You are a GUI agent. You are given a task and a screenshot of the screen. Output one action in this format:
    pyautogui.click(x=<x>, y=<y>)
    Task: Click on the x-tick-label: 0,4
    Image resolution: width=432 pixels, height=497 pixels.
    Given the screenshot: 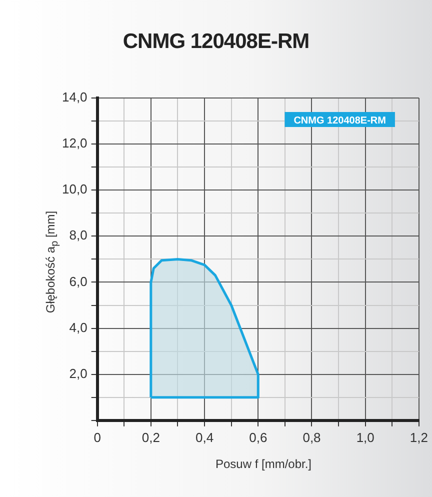 What is the action you would take?
    pyautogui.click(x=204, y=437)
    